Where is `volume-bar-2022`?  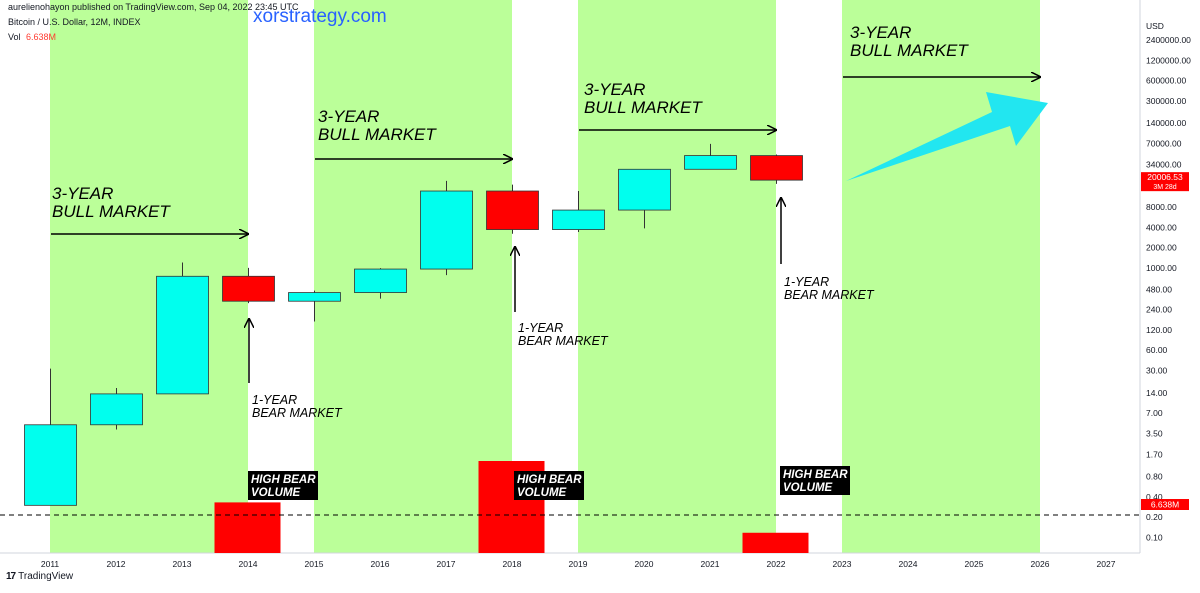 volume-bar-2022 is located at coordinates (775, 542).